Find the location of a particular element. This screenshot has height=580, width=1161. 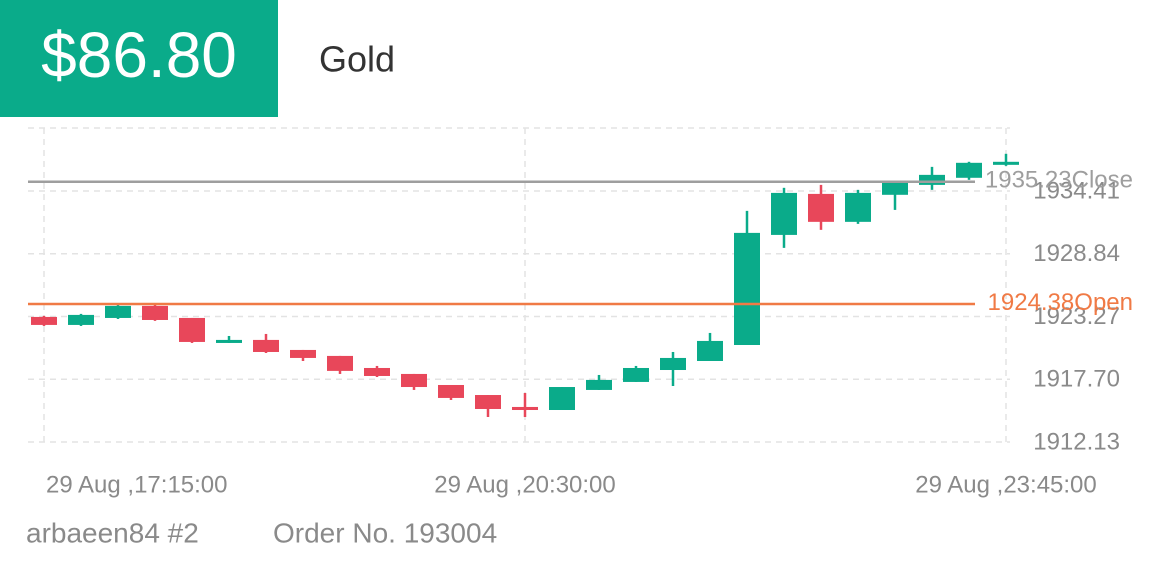

y-tick-label: 1934.41 is located at coordinates (1076, 190).